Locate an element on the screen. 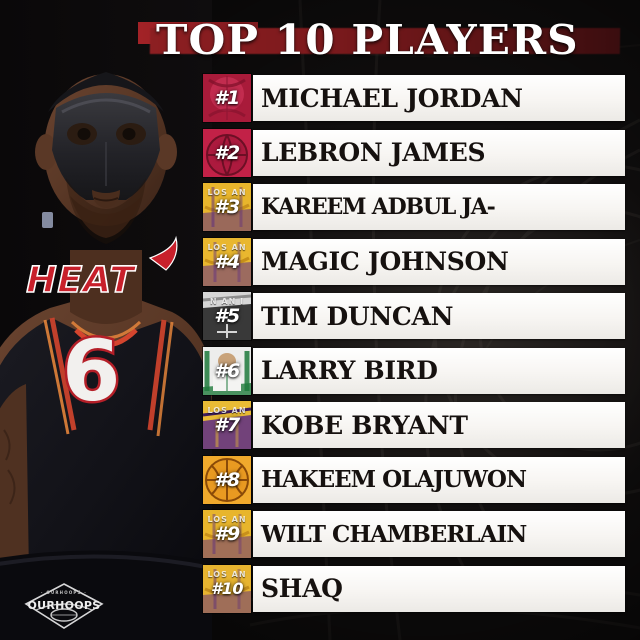 The image size is (640, 640). player-name-bar-3: KAREEM ADBUL JA- is located at coordinates (439, 207).